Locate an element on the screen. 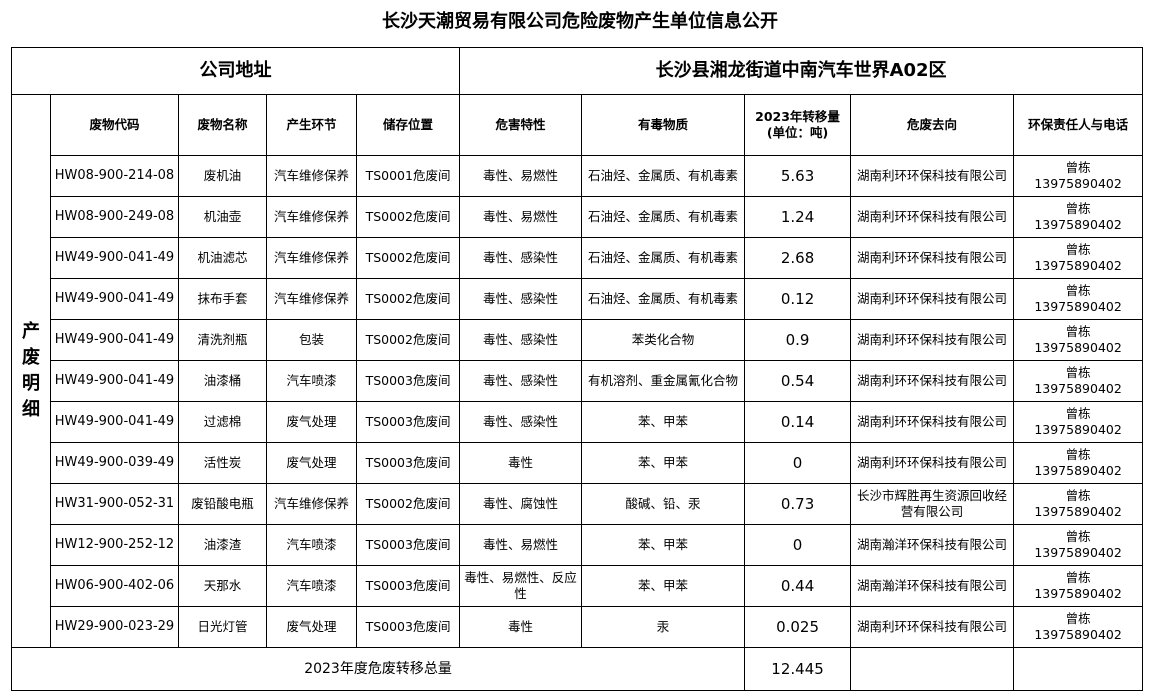 This screenshot has width=1160, height=700. toxic-substance-cell: 酸碱、铅、汞 is located at coordinates (663, 504).